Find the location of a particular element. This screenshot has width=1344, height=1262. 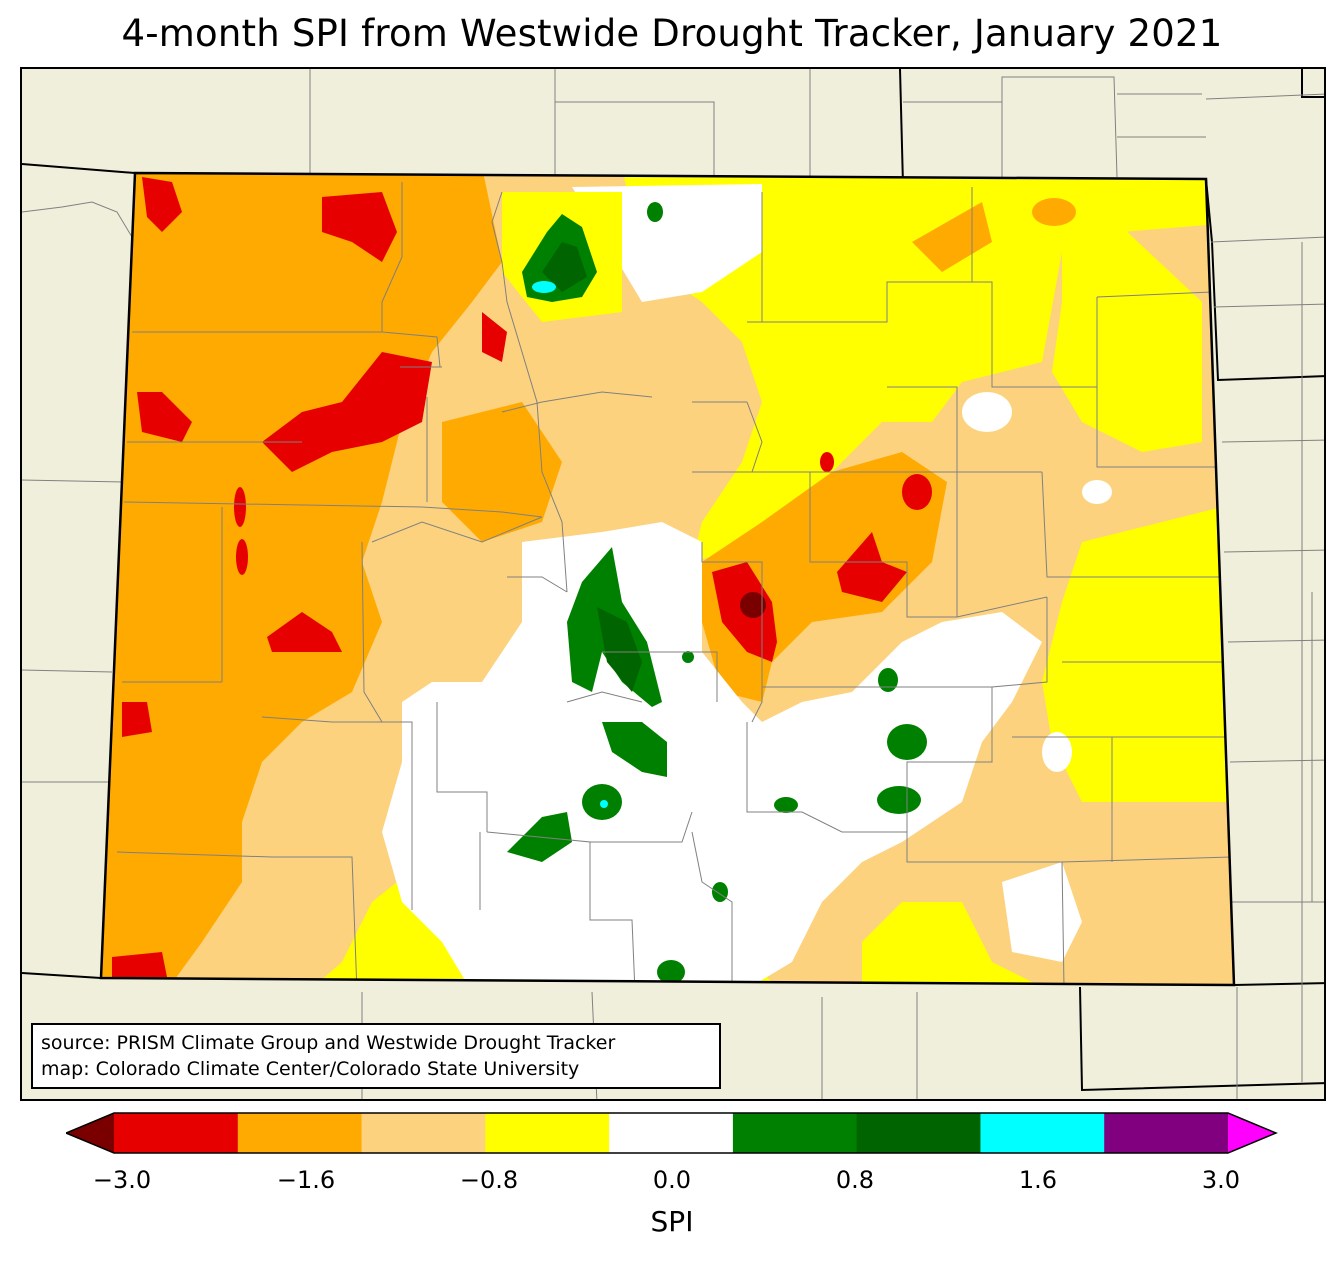

colorbar-tick-label: −3.0 is located at coordinates (122, 1180).